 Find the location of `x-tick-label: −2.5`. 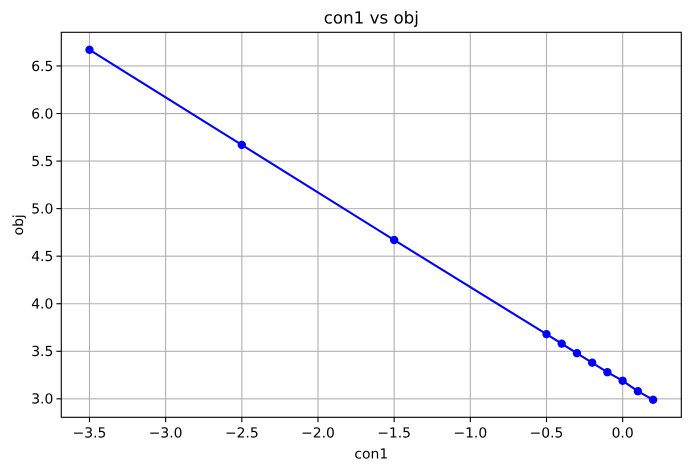

x-tick-label: −2.5 is located at coordinates (241, 433).